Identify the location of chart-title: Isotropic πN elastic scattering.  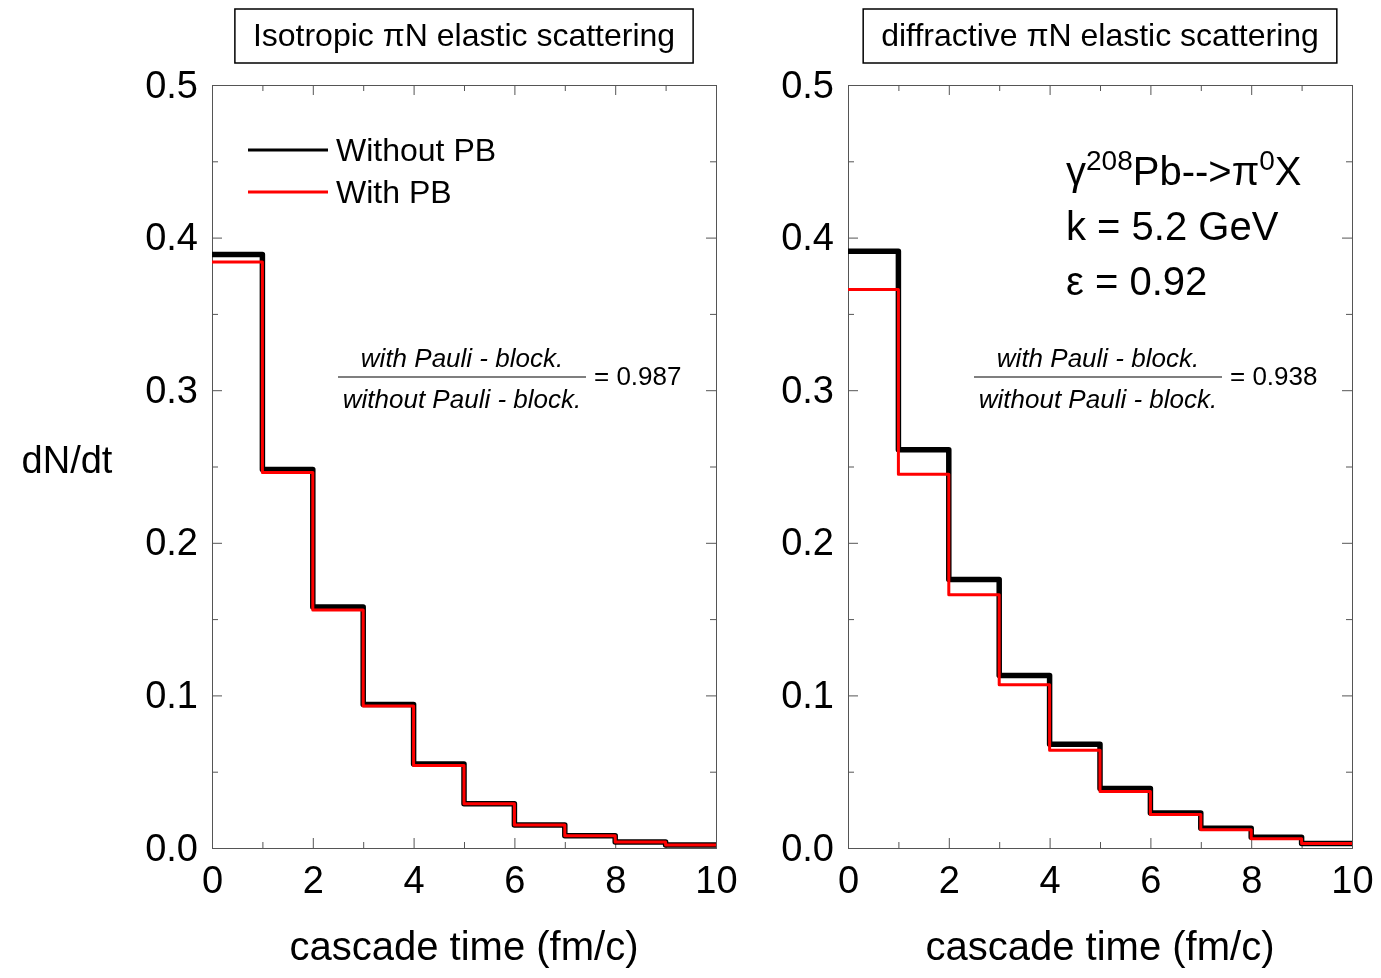
(464, 35).